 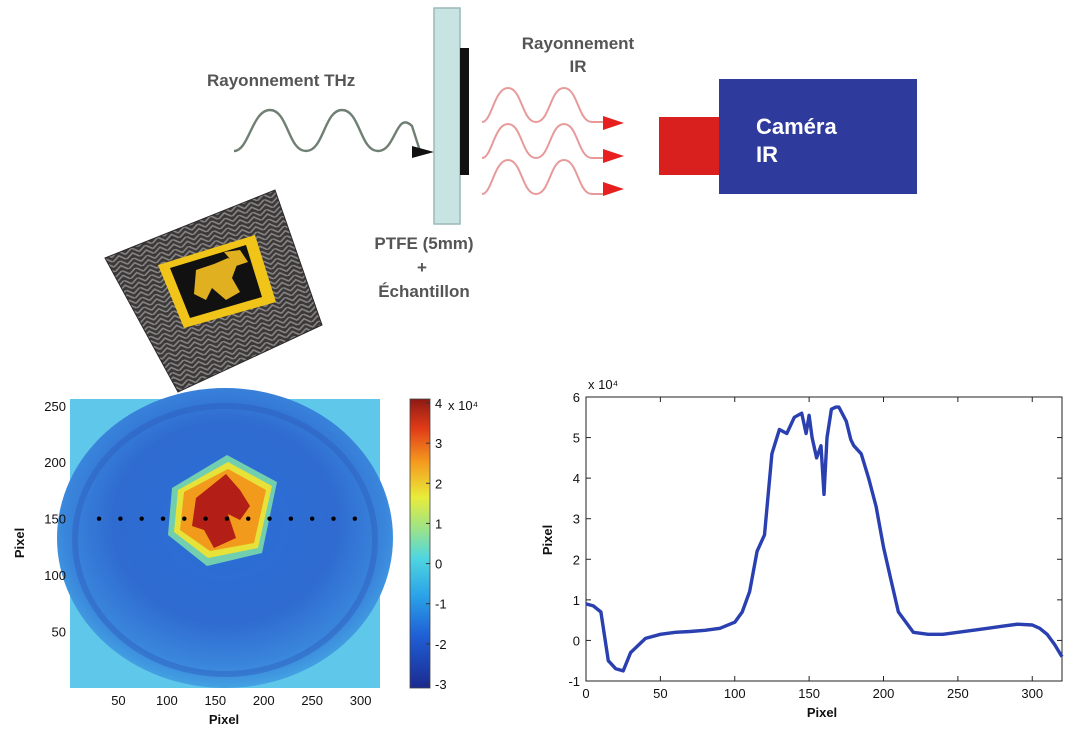 I want to click on heatmap-y-ticks: 50 100 150 200 250, so click(x=55, y=519).